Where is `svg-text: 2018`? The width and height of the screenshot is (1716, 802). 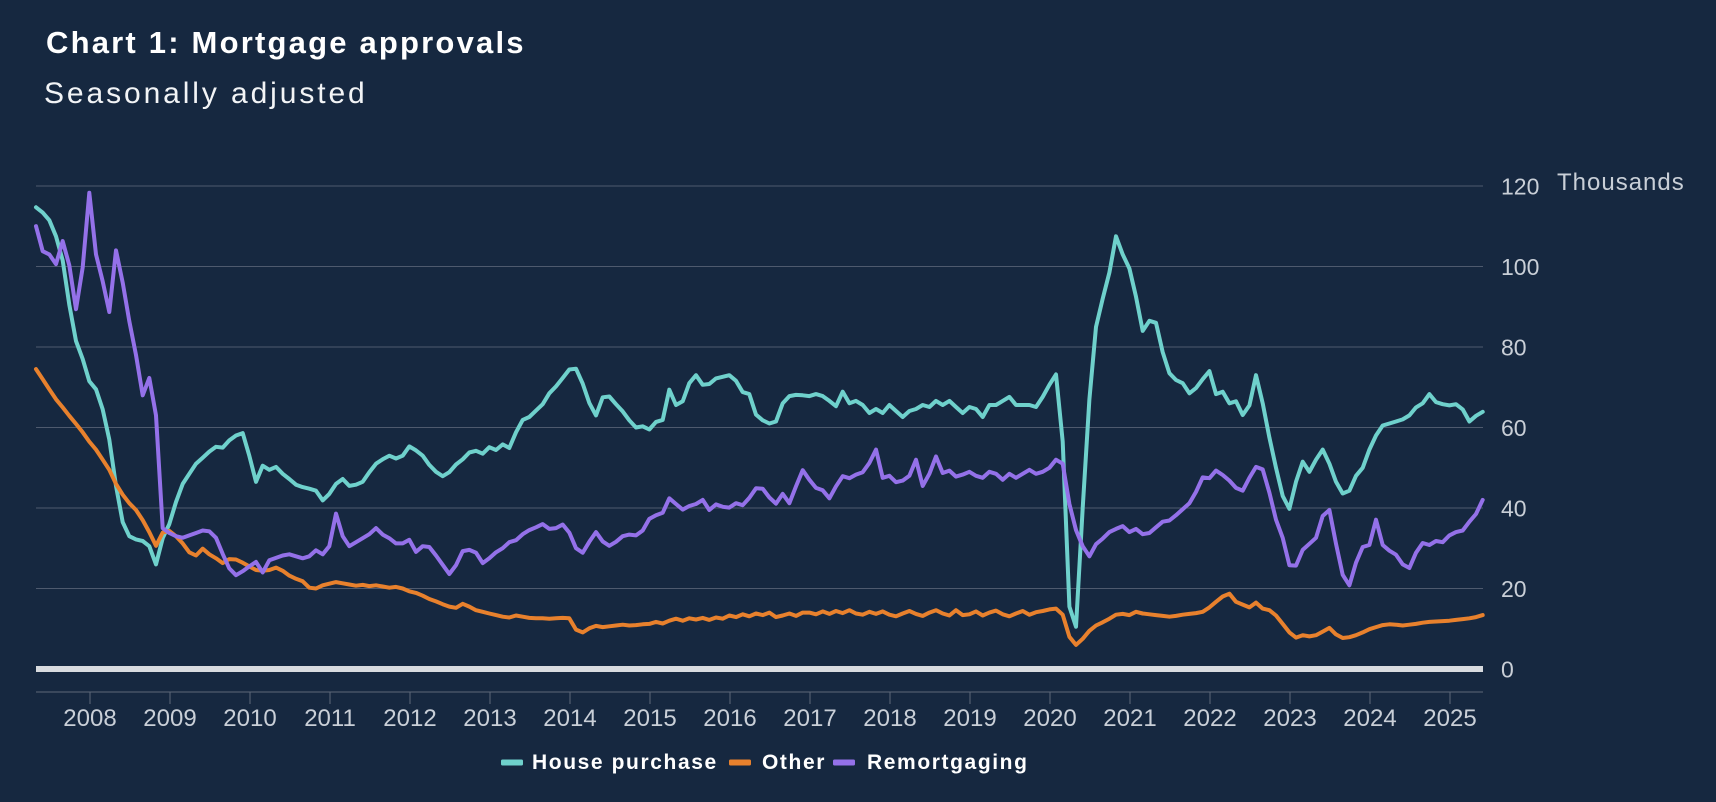
svg-text: 2018 is located at coordinates (889, 718).